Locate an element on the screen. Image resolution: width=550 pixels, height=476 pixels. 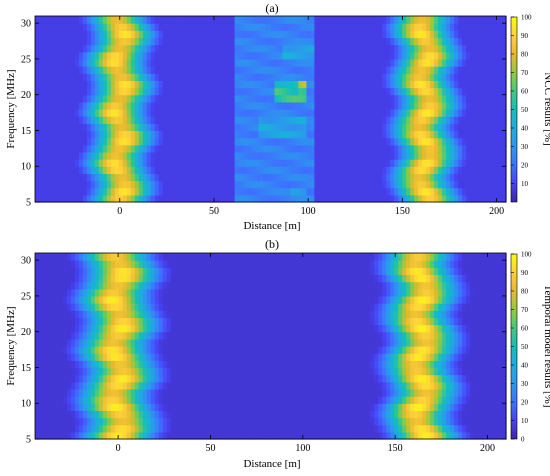
y-tick-label: 25 is located at coordinates (26, 59).